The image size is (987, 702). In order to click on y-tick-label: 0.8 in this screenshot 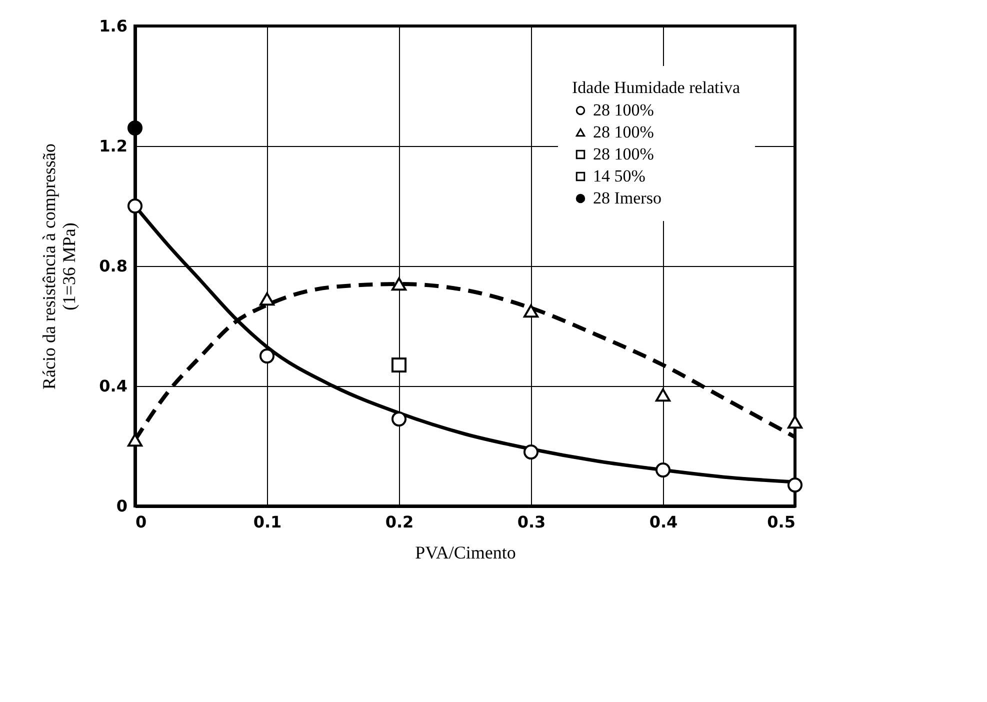, I will do `click(113, 266)`.